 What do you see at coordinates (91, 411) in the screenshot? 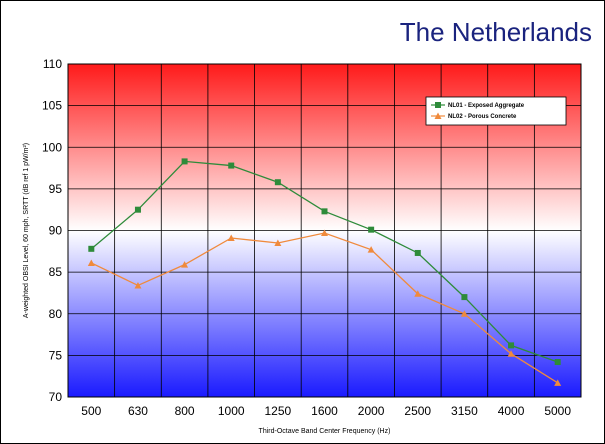
I see `x-tick-label: 500` at bounding box center [91, 411].